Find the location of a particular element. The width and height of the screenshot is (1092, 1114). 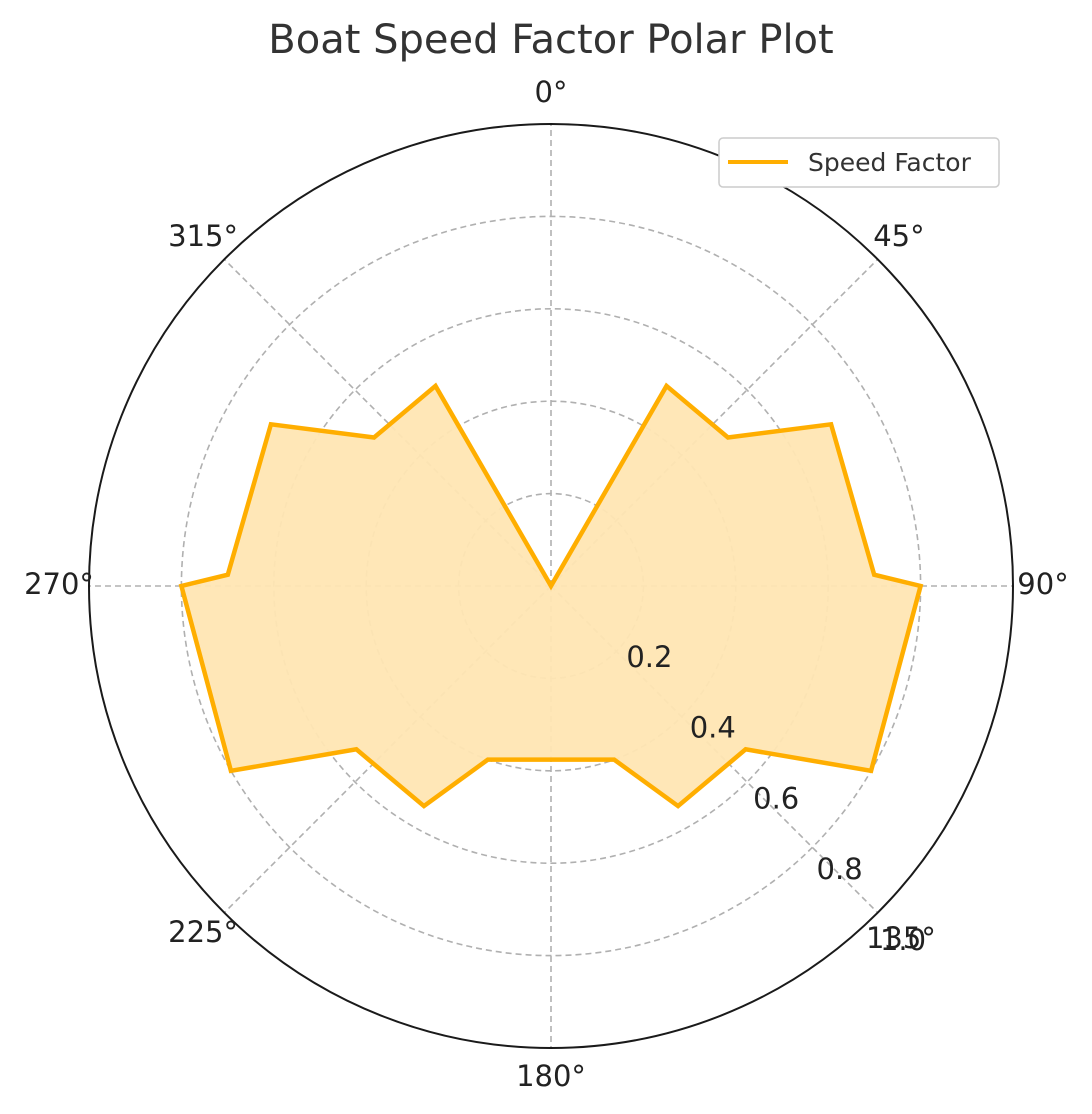

radial-tick-label: 0.6 is located at coordinates (776, 798).